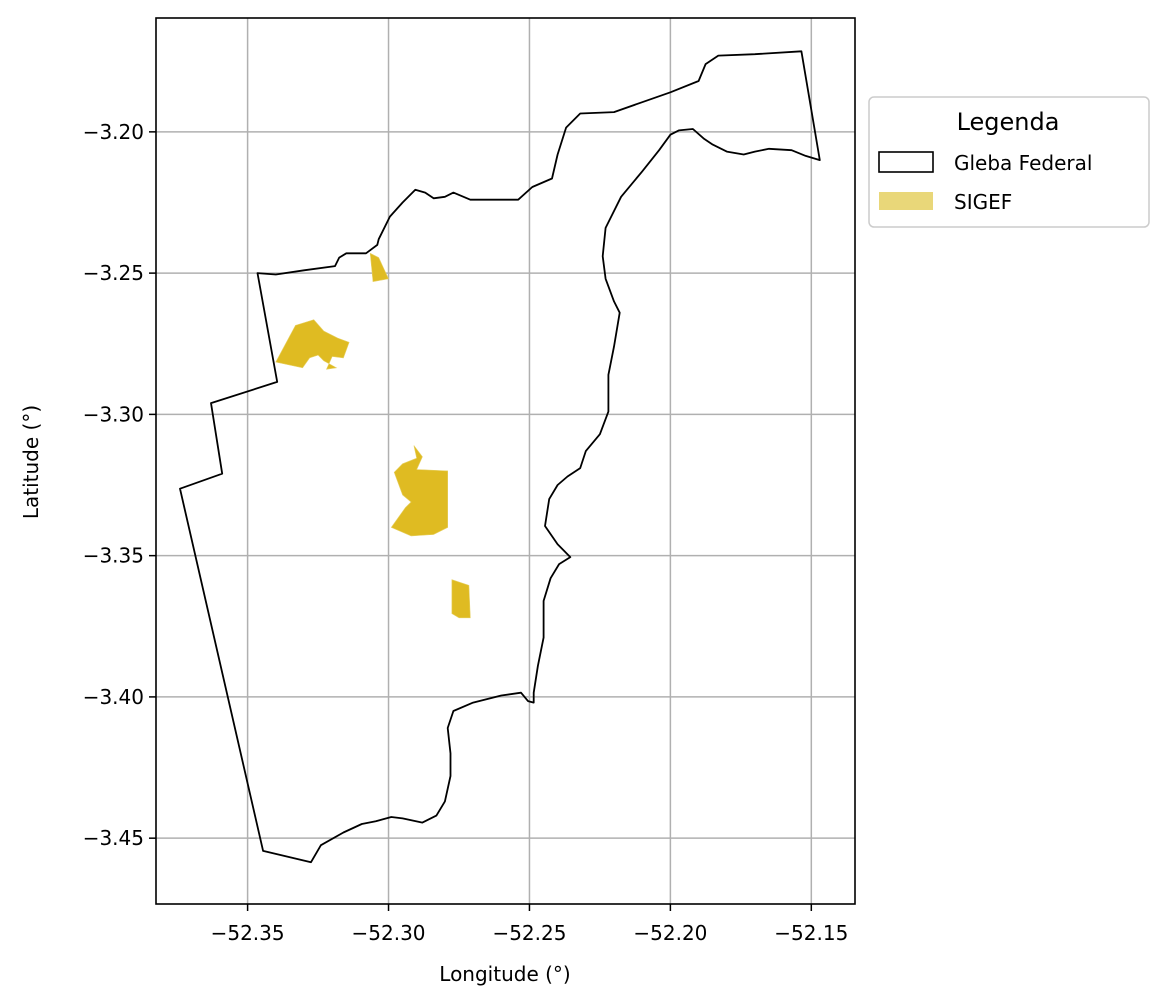 Image resolution: width=1168 pixels, height=1006 pixels. I want to click on y-tick-label: −3.20, so click(113, 132).